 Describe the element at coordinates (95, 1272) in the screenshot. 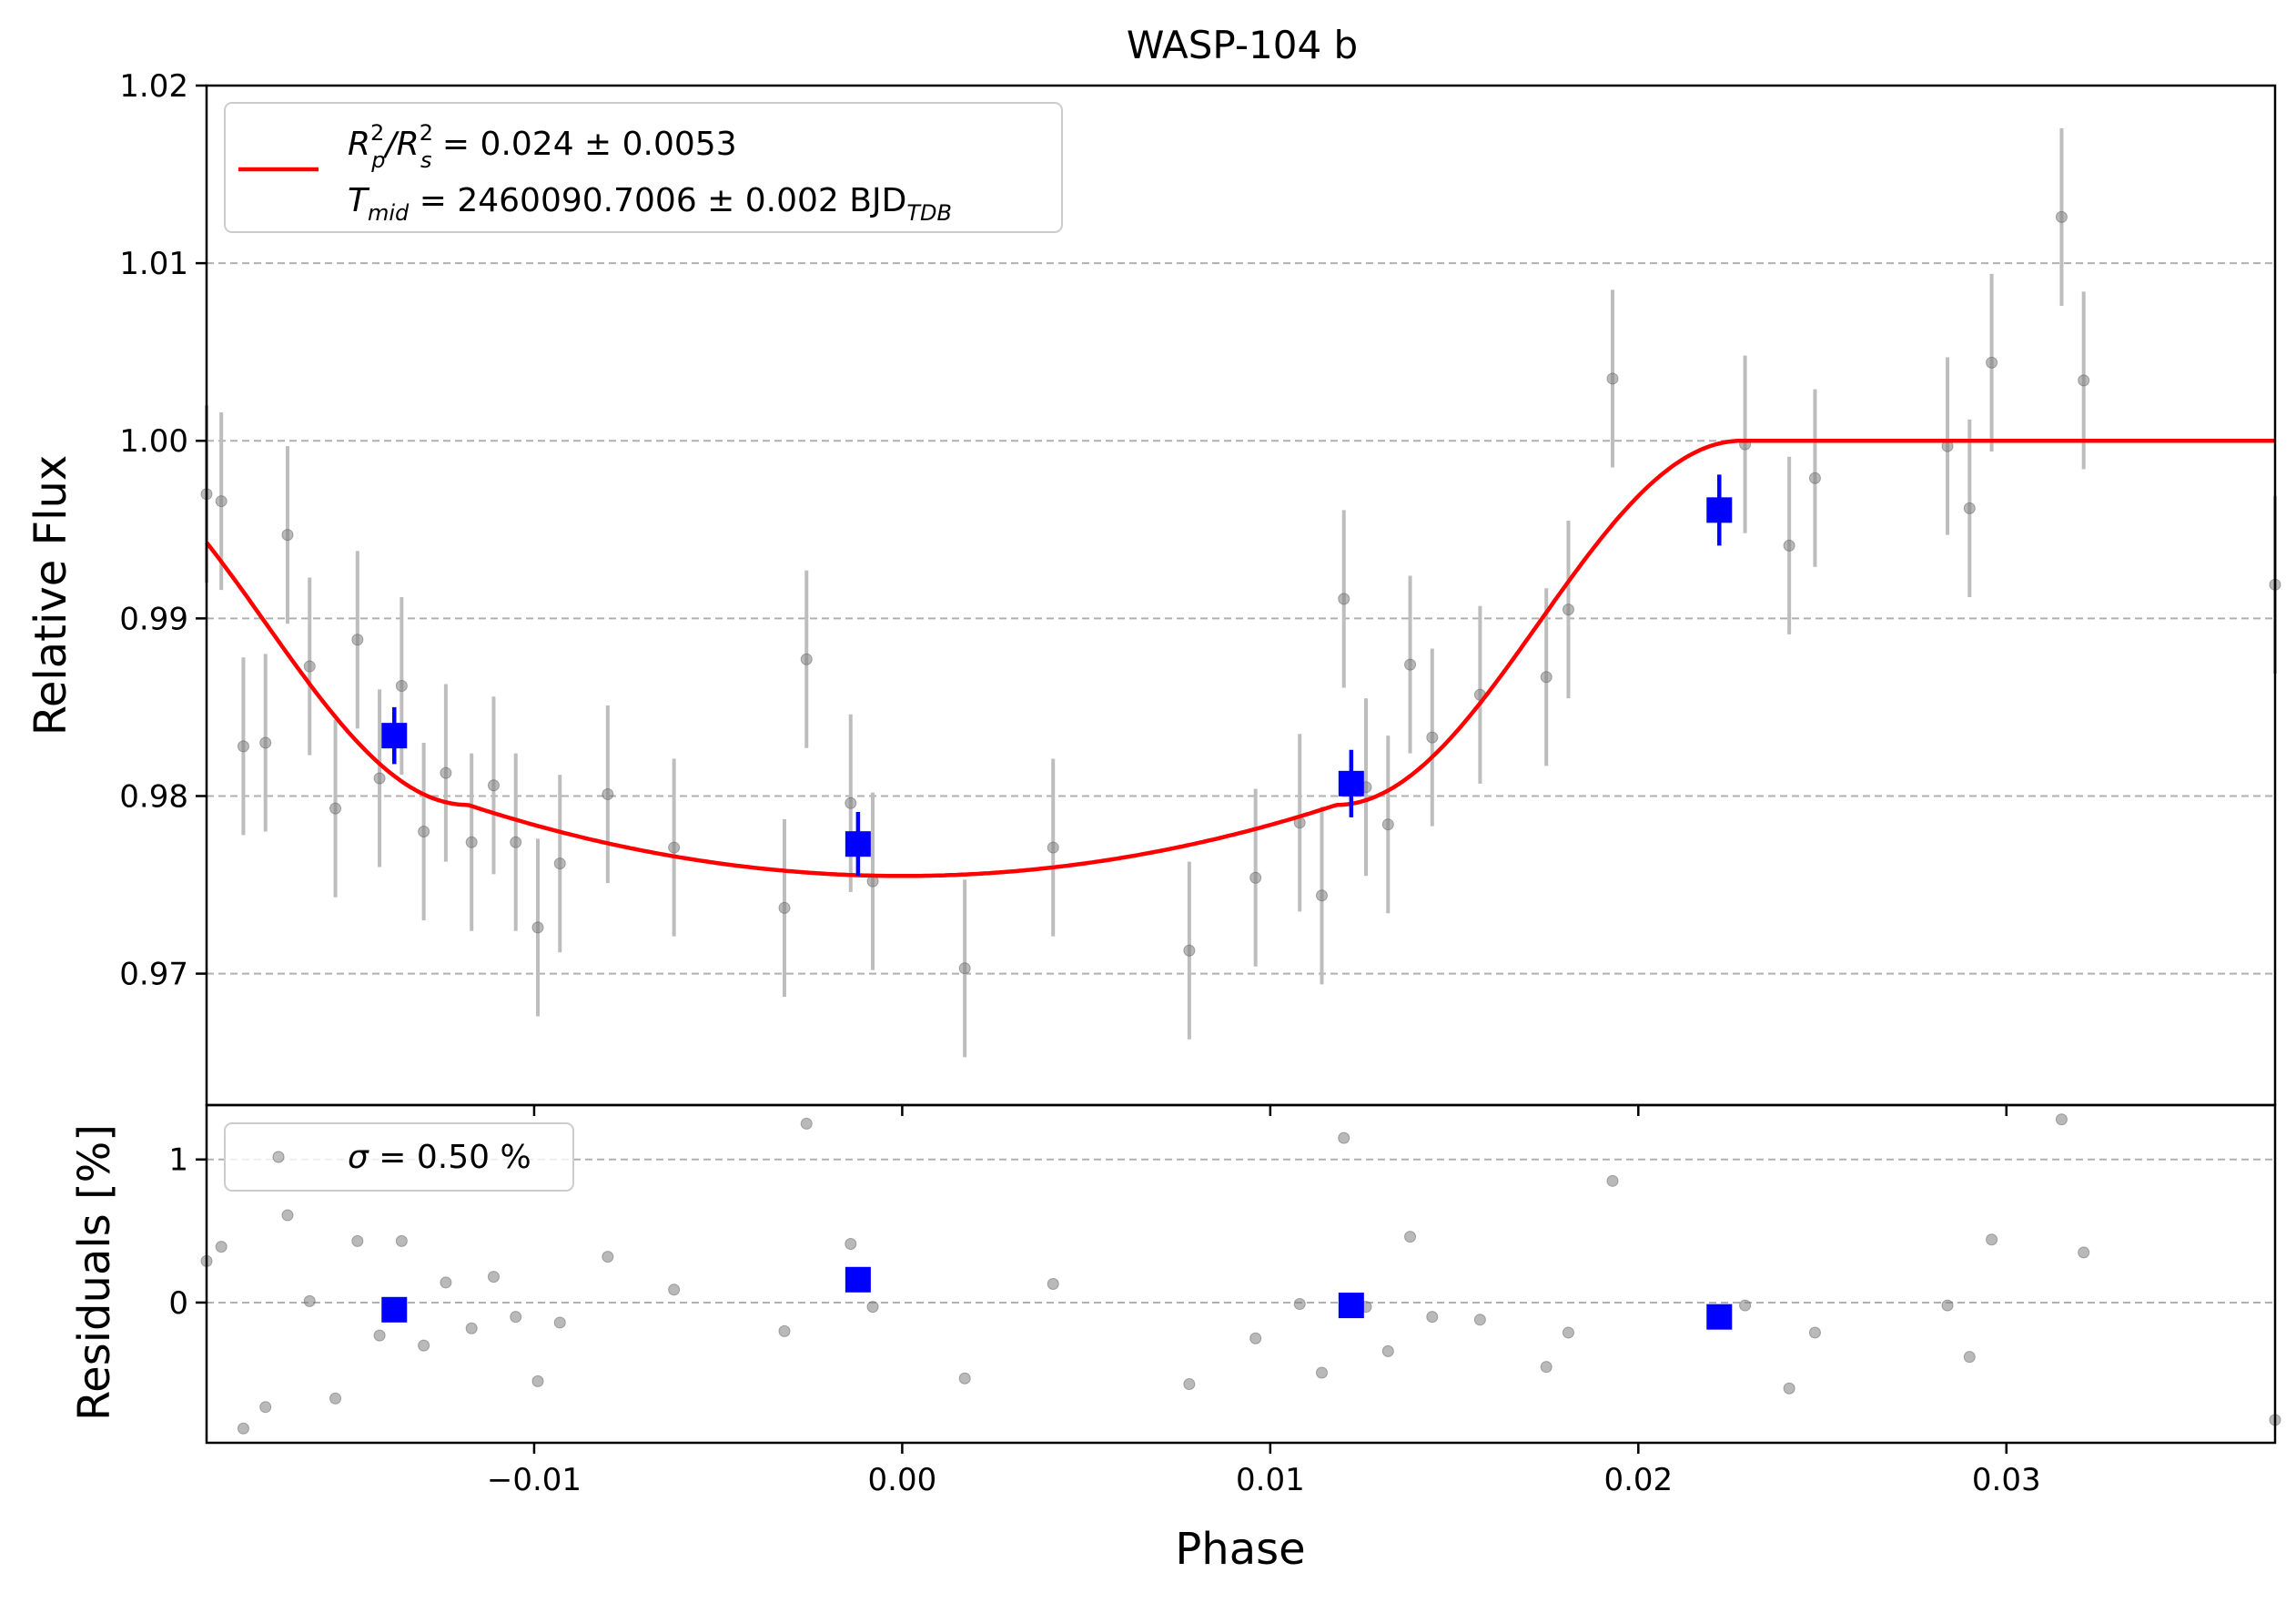

I see `bottom-y-axis-title: Residuals [%]` at that location.